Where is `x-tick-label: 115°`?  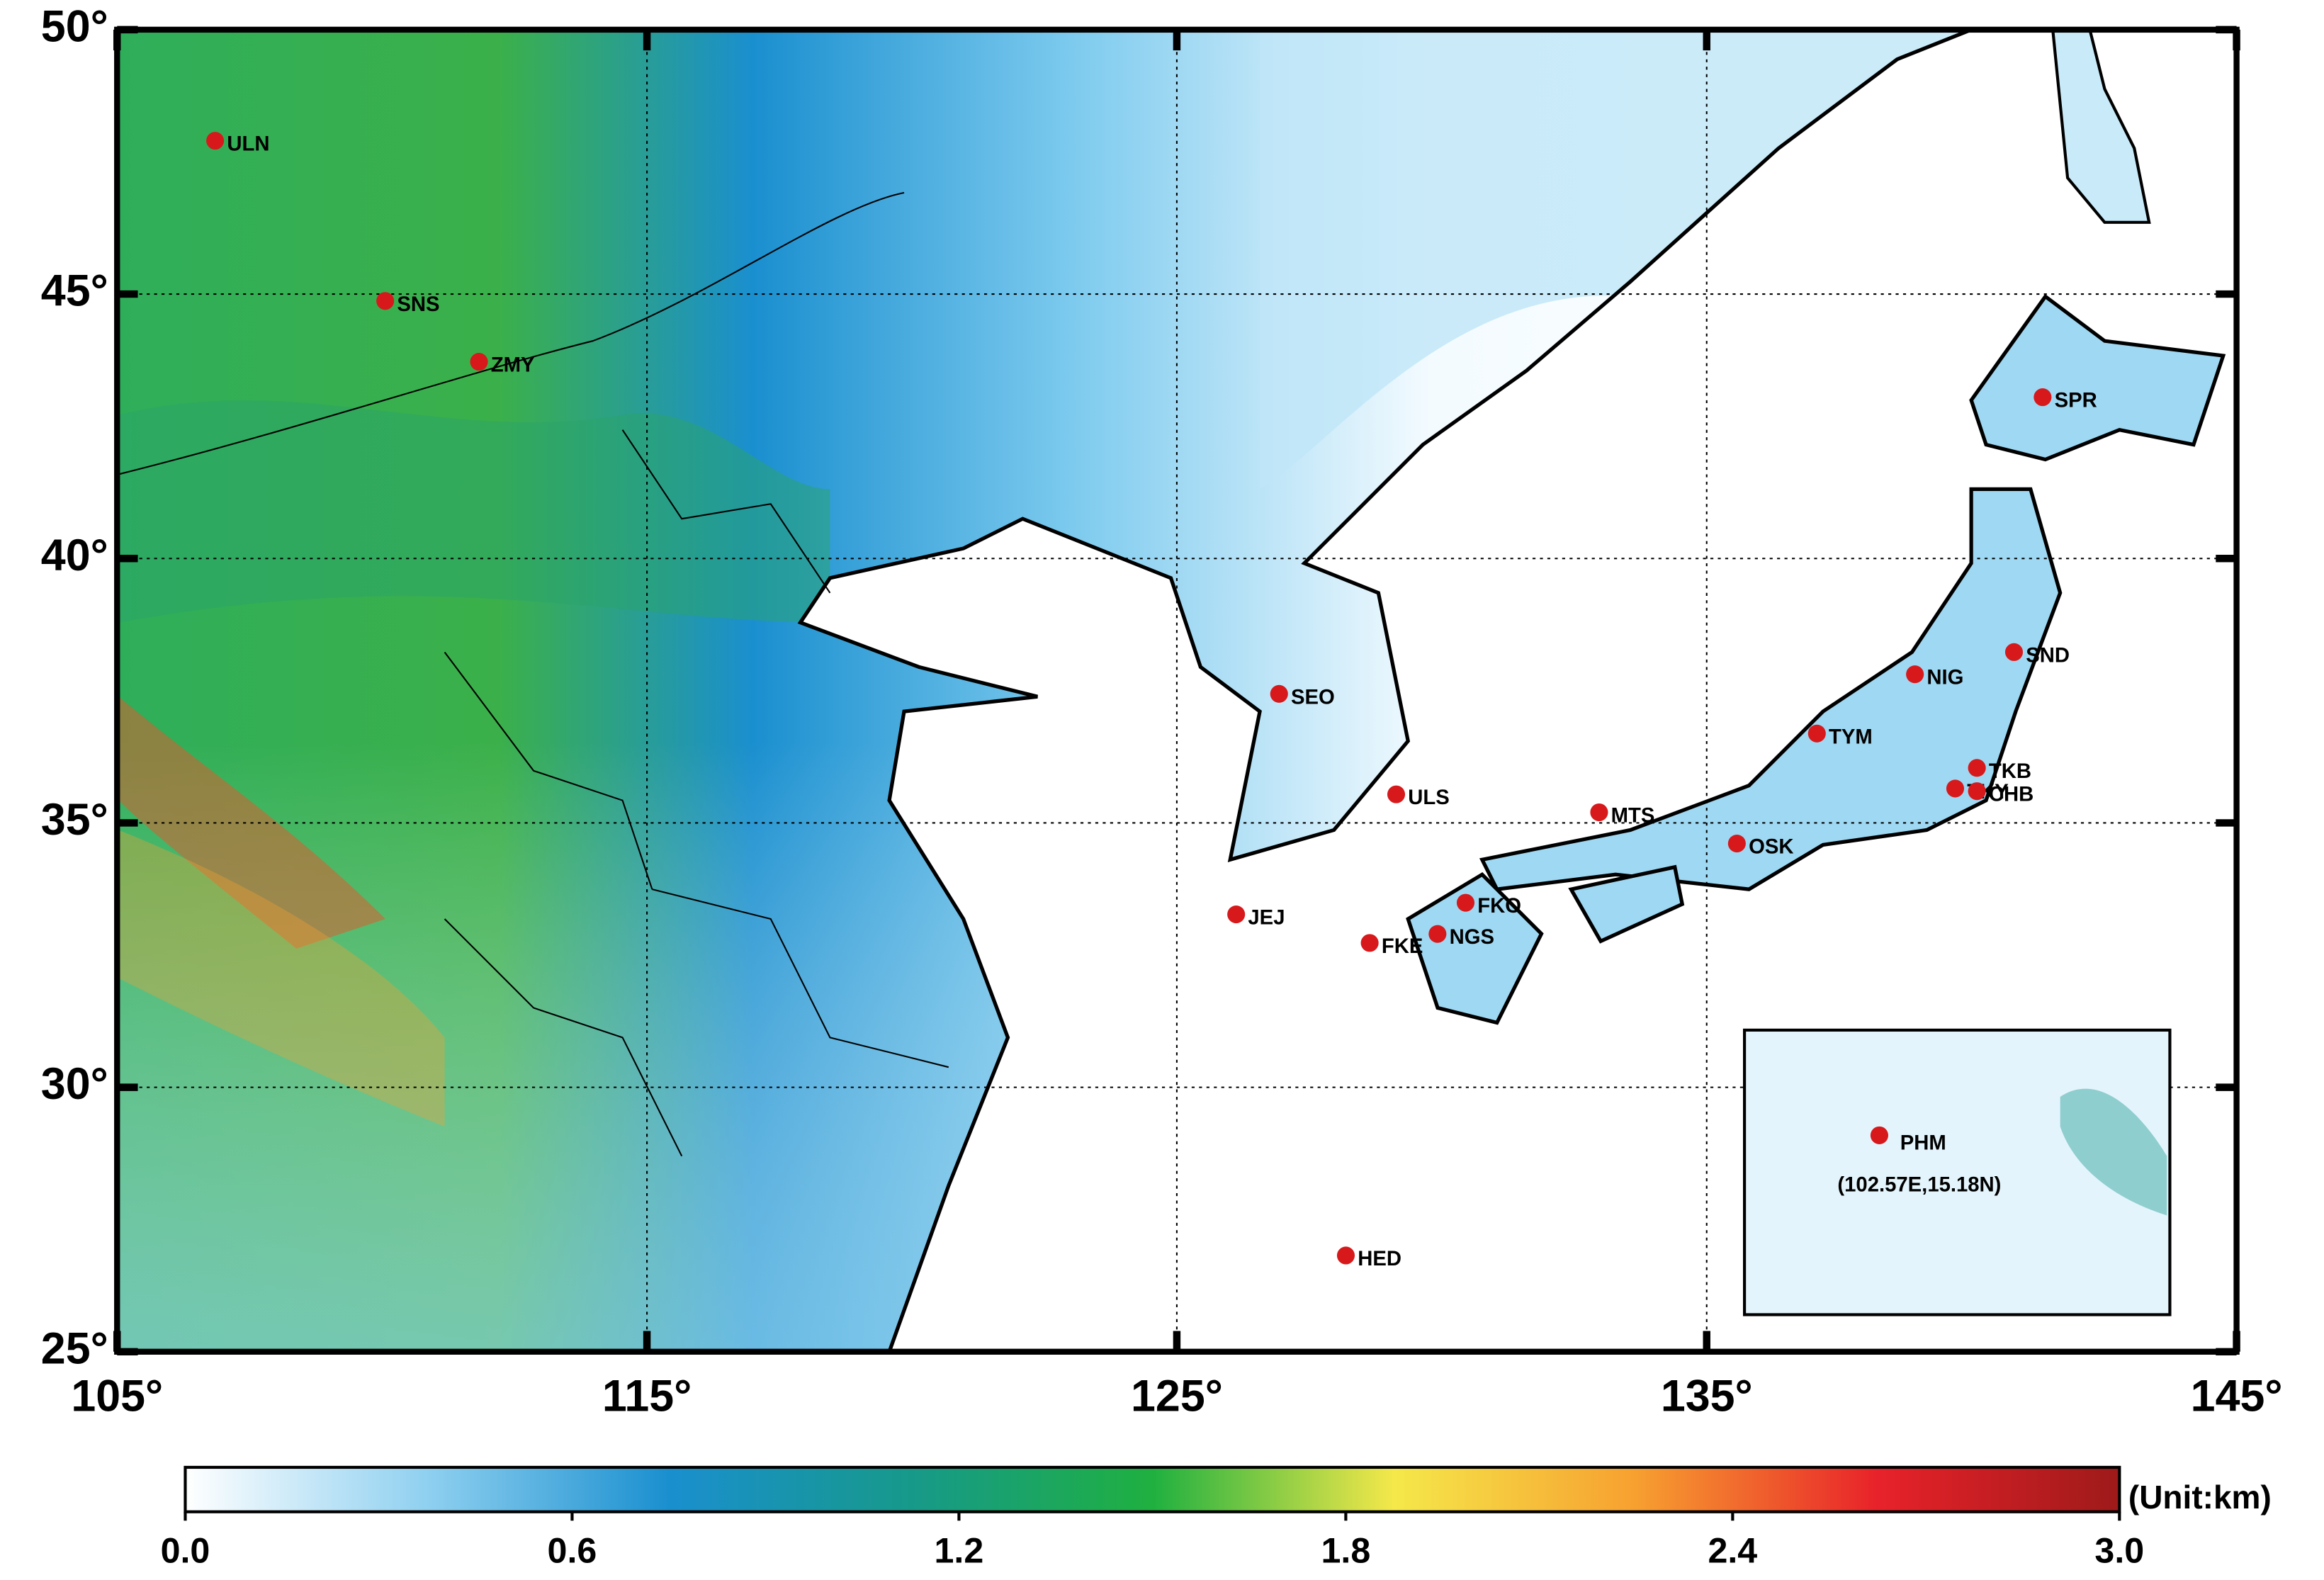
x-tick-label: 115° is located at coordinates (647, 1396).